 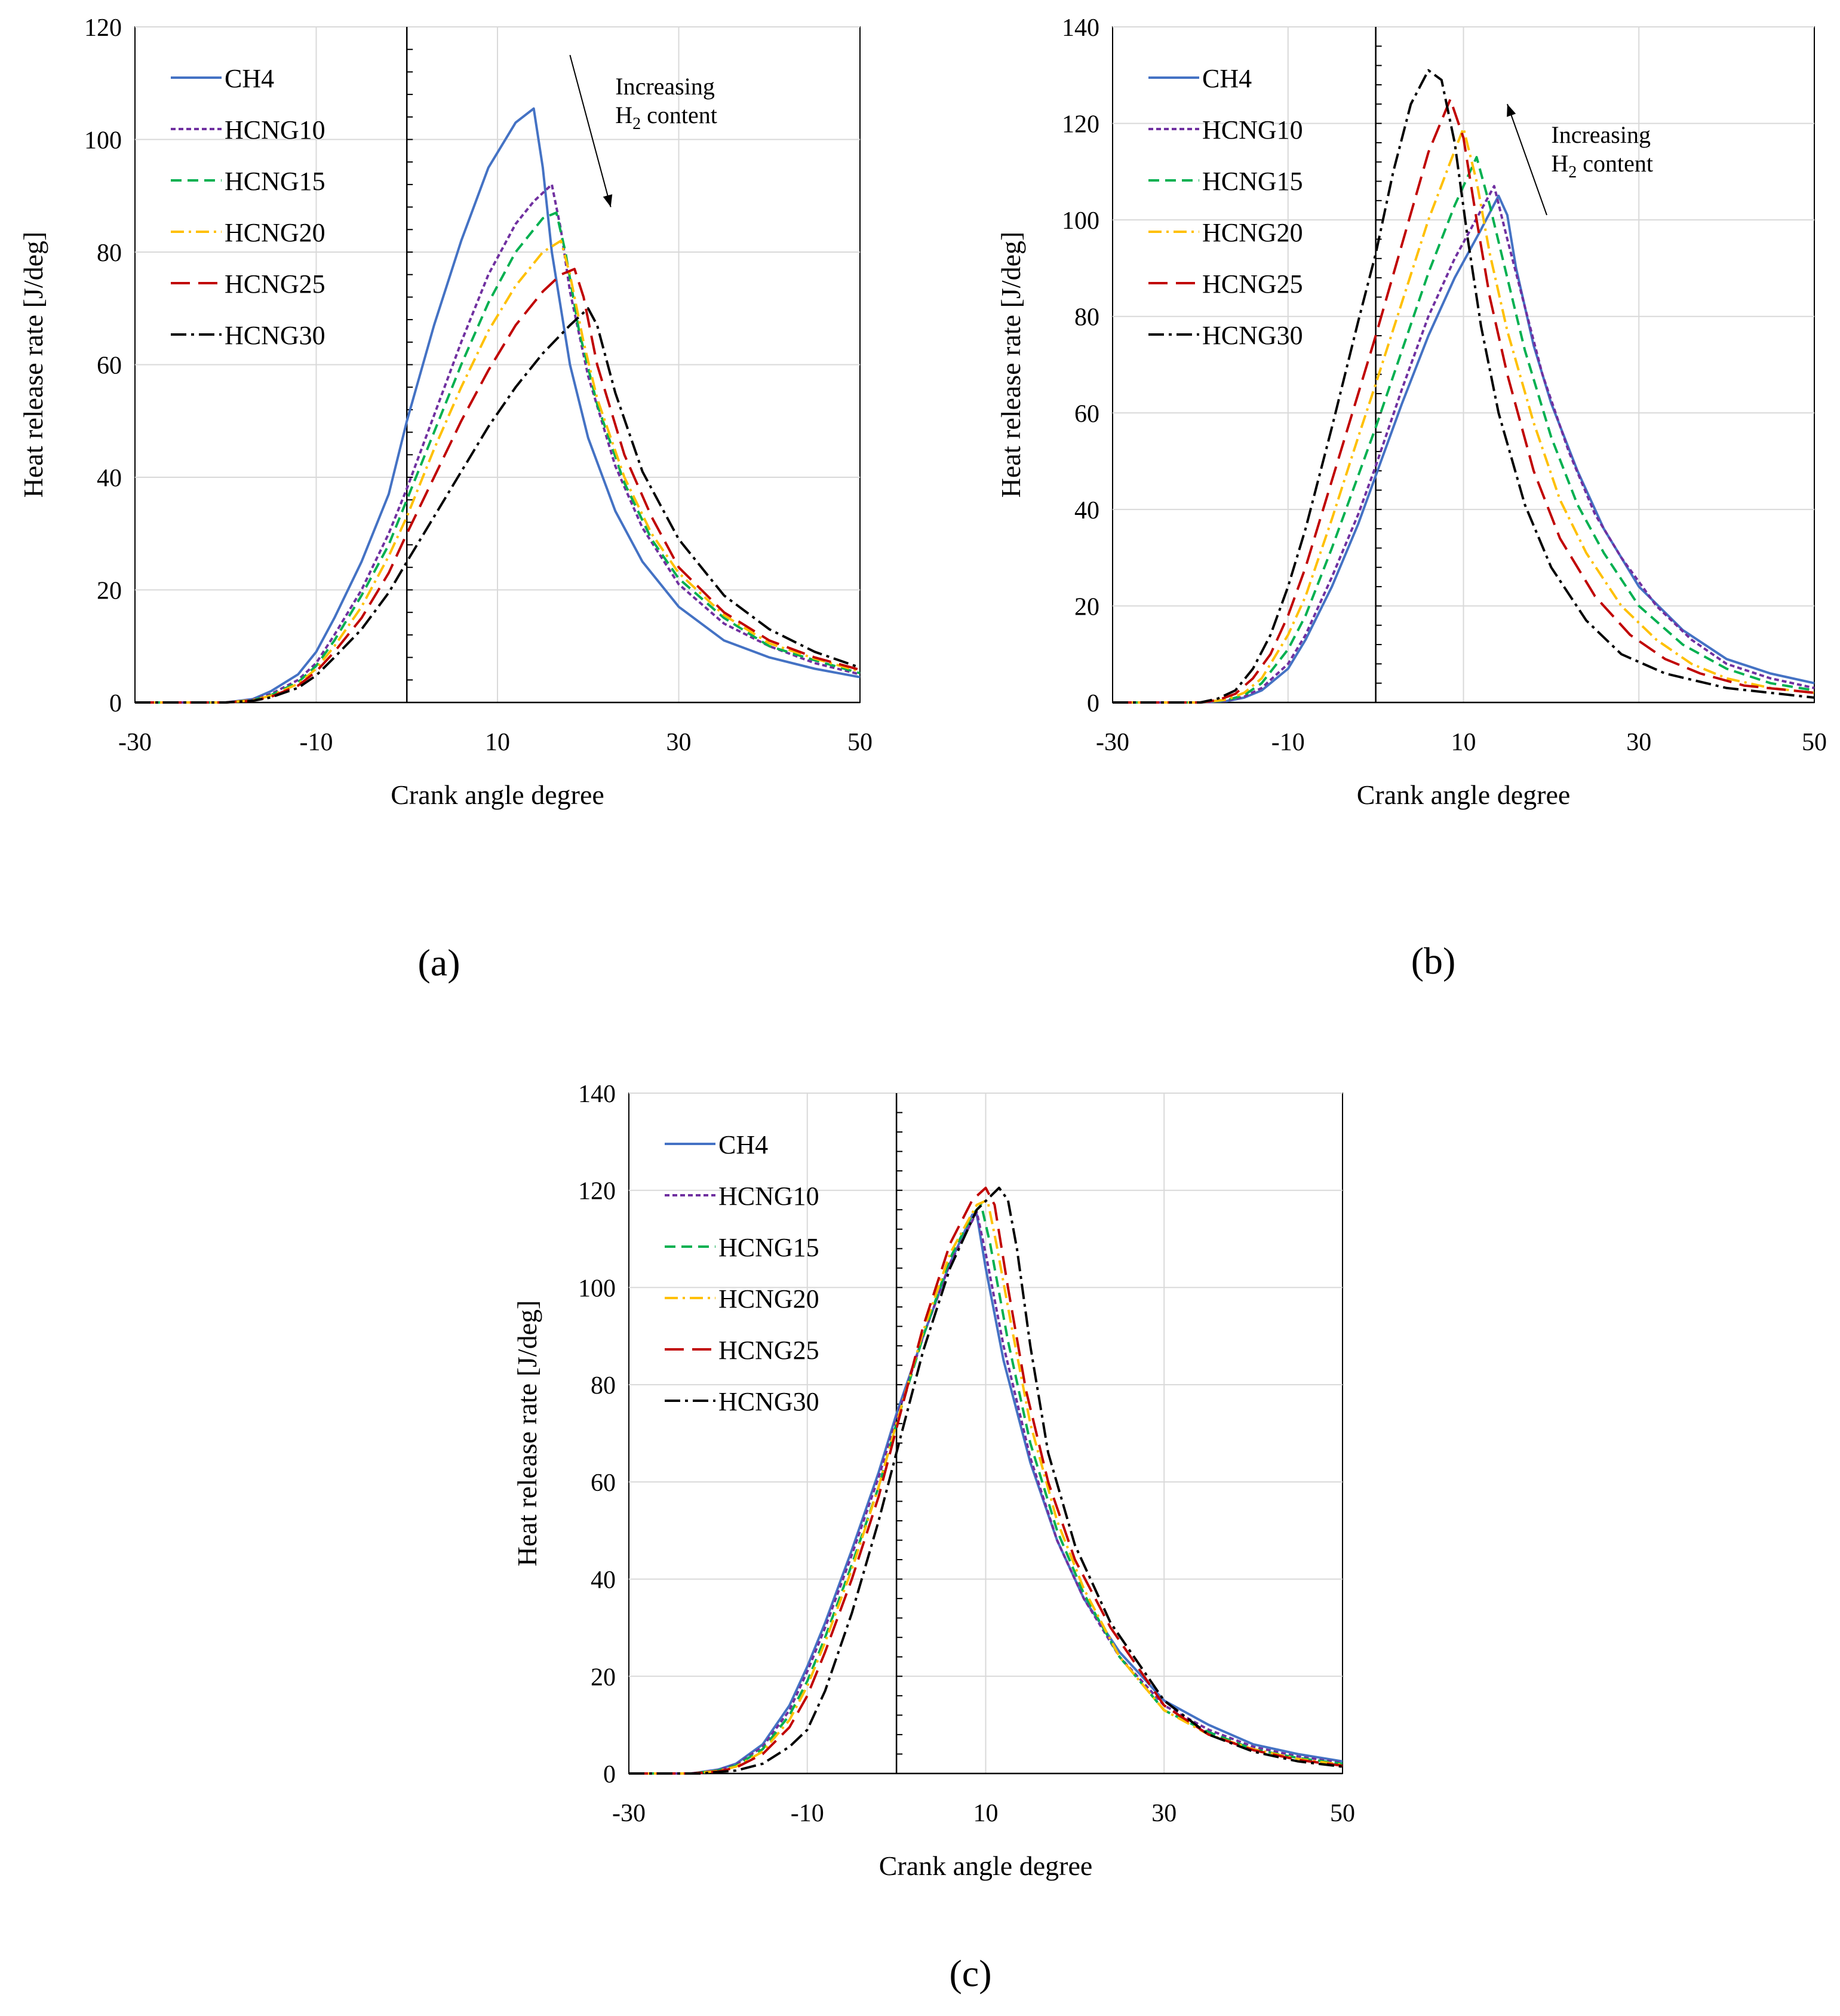 I want to click on panel-label: (a), so click(x=439, y=963).